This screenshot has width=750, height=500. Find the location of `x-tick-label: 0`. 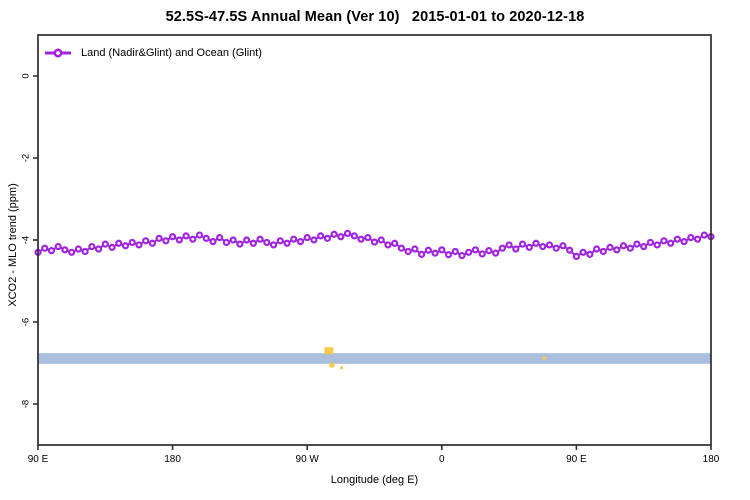

x-tick-label: 0 is located at coordinates (442, 459).